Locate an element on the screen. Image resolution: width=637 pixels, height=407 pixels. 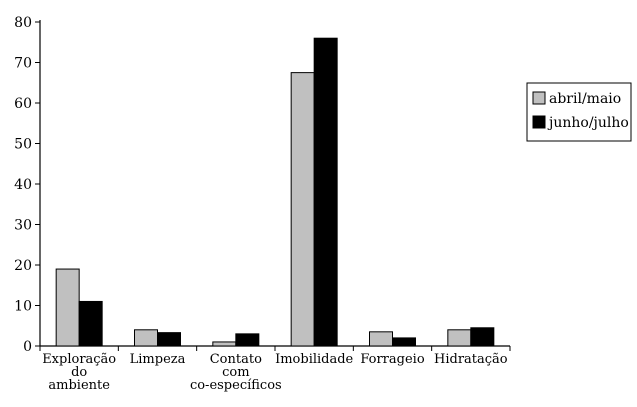
y-tick-label: 0 is located at coordinates (27, 347).